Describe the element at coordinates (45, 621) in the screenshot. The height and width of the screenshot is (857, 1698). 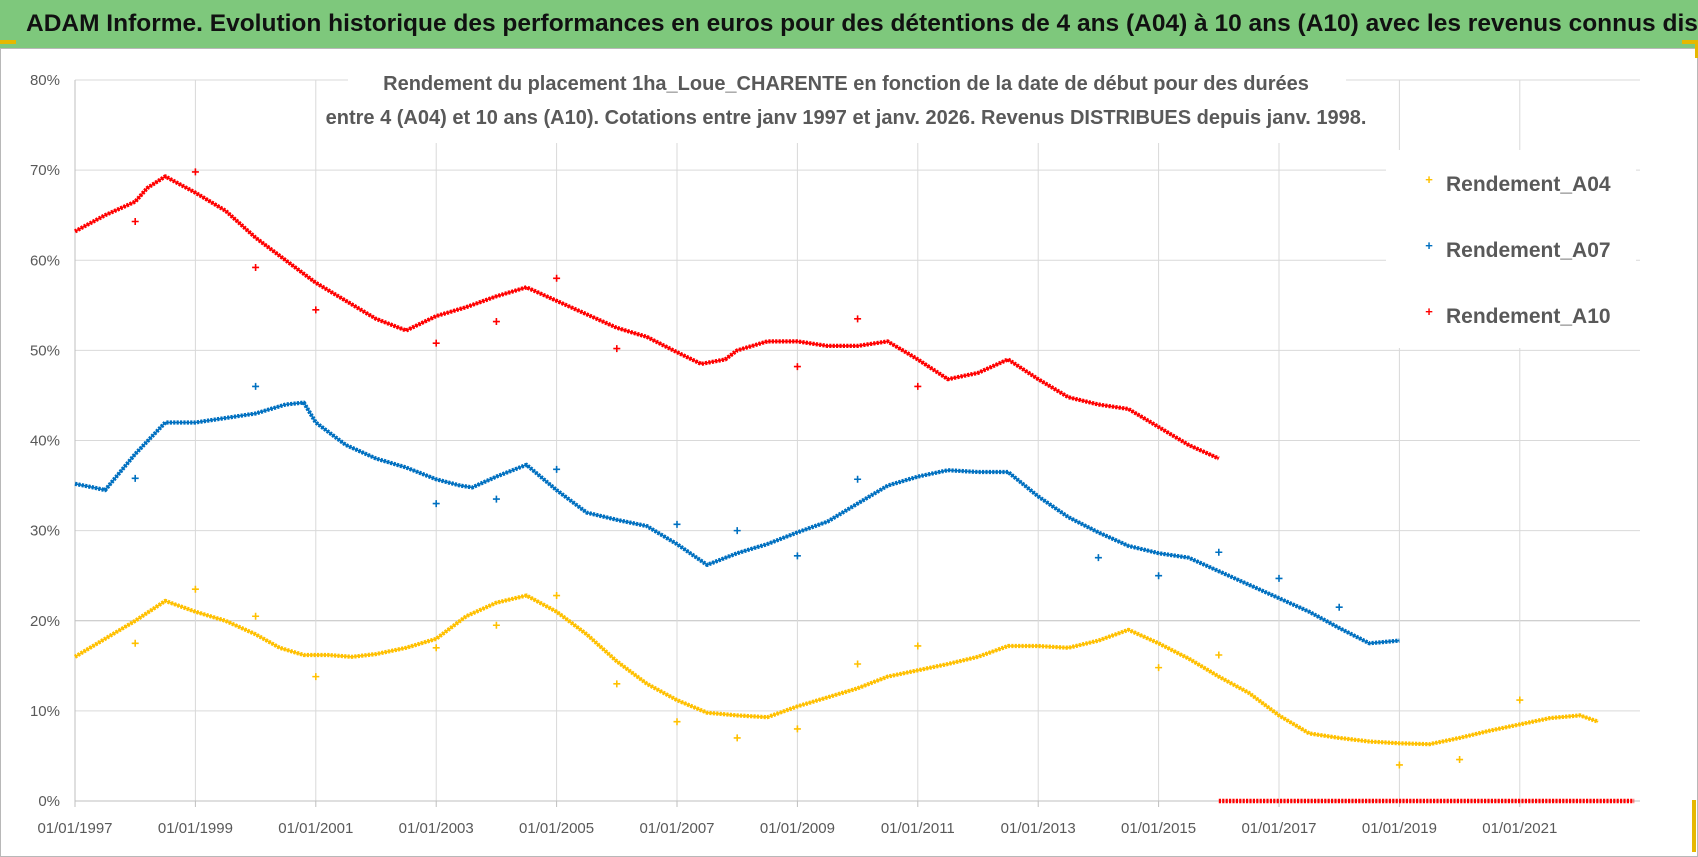
I see `y-tick-label: 20%` at that location.